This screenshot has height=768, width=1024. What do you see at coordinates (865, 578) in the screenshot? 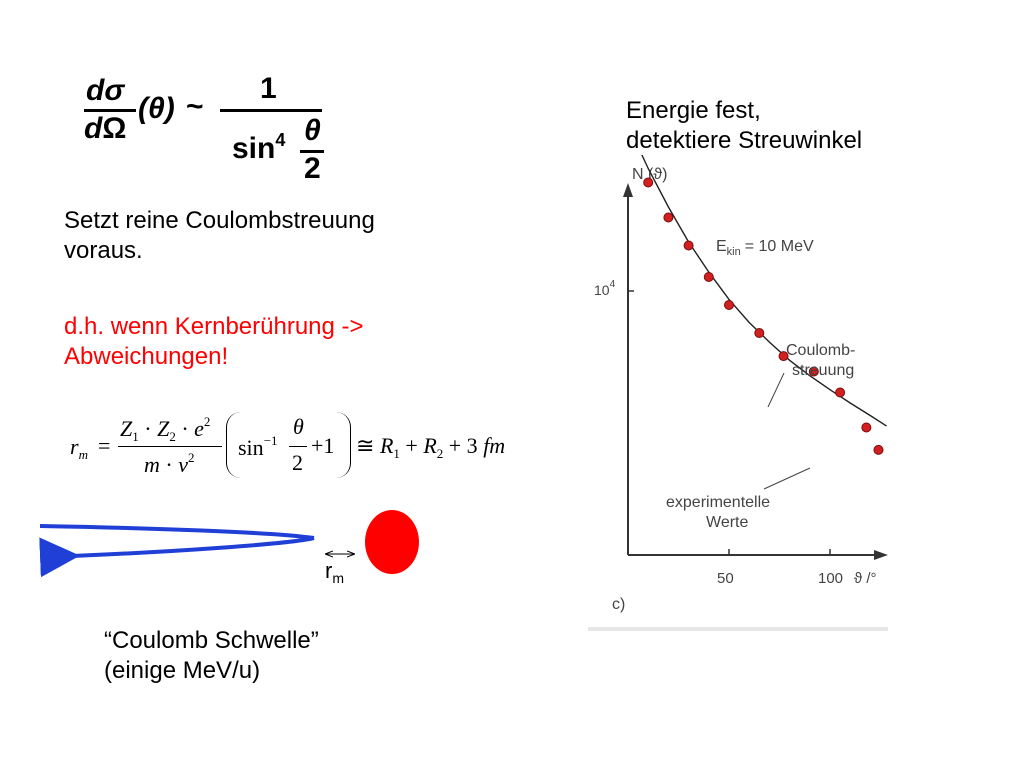
I see `x-axis-label: ϑ /°` at bounding box center [865, 578].